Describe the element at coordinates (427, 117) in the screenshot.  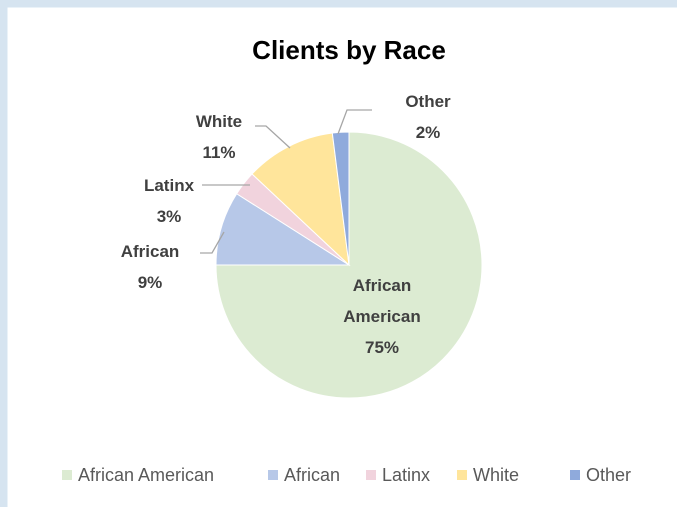
I see `data-label: Other 2%` at that location.